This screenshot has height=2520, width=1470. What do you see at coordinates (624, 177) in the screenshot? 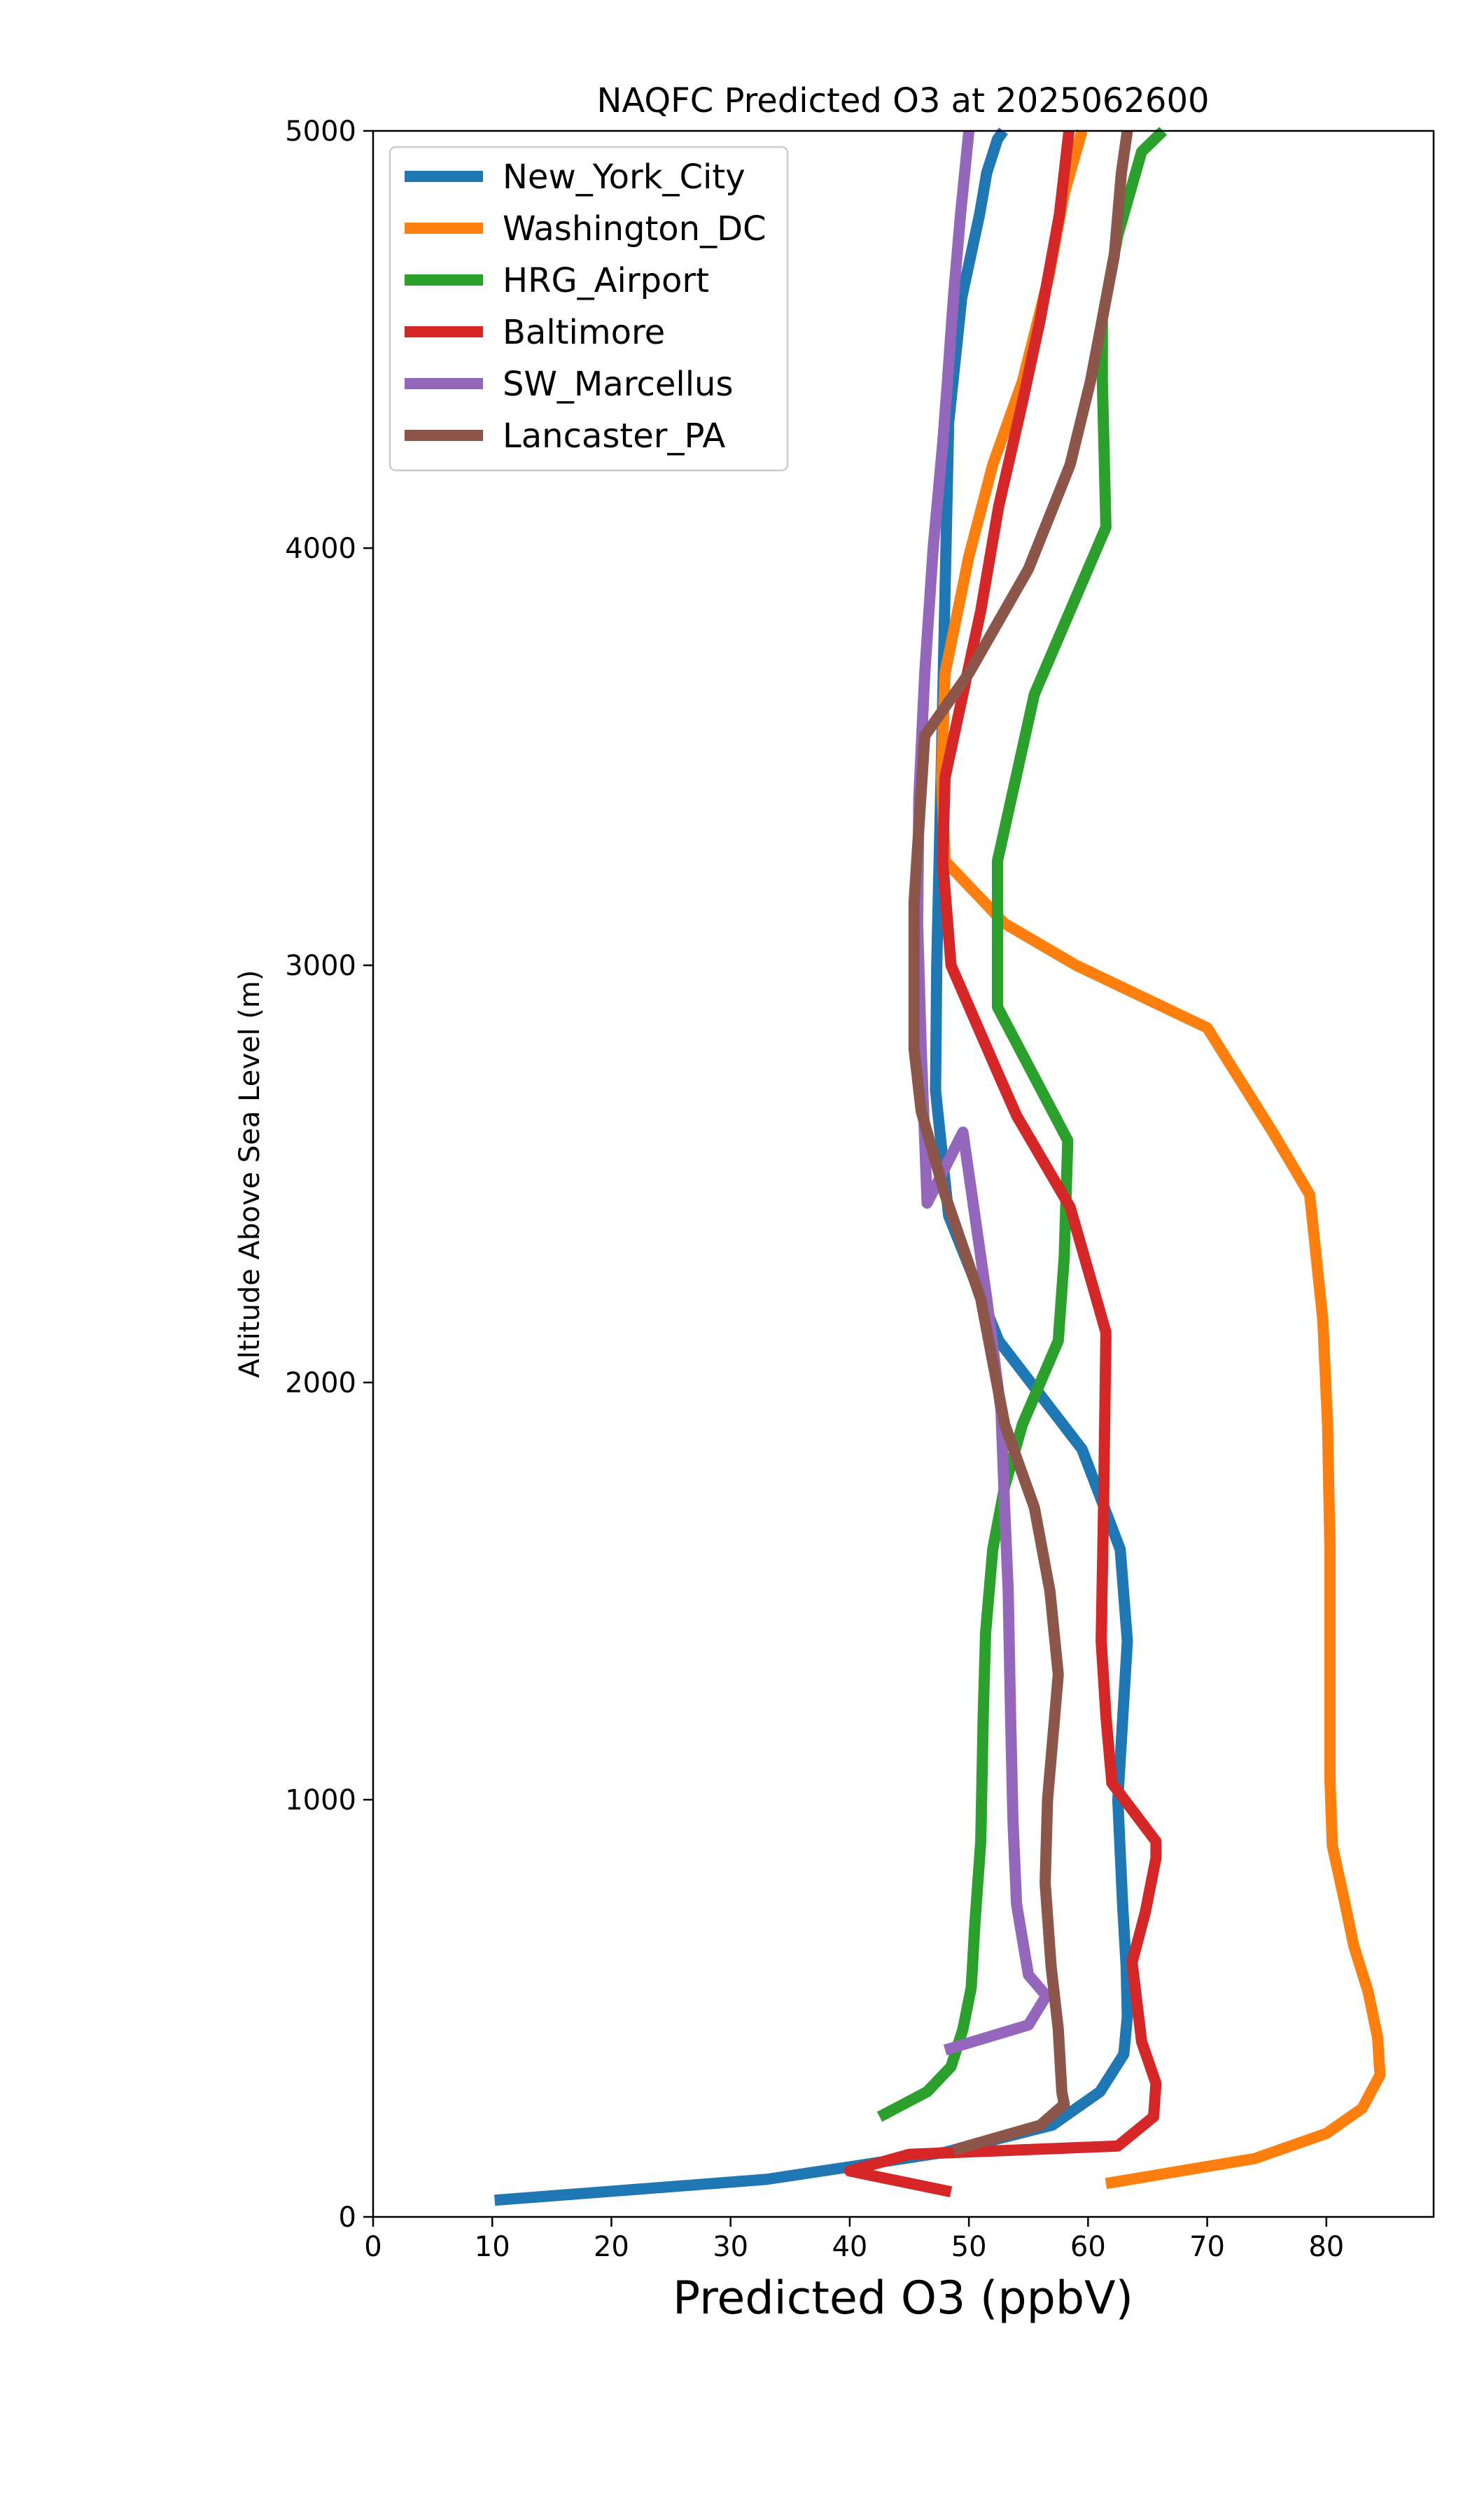
I see `legend-label-new-york-city: New_York_City` at bounding box center [624, 177].